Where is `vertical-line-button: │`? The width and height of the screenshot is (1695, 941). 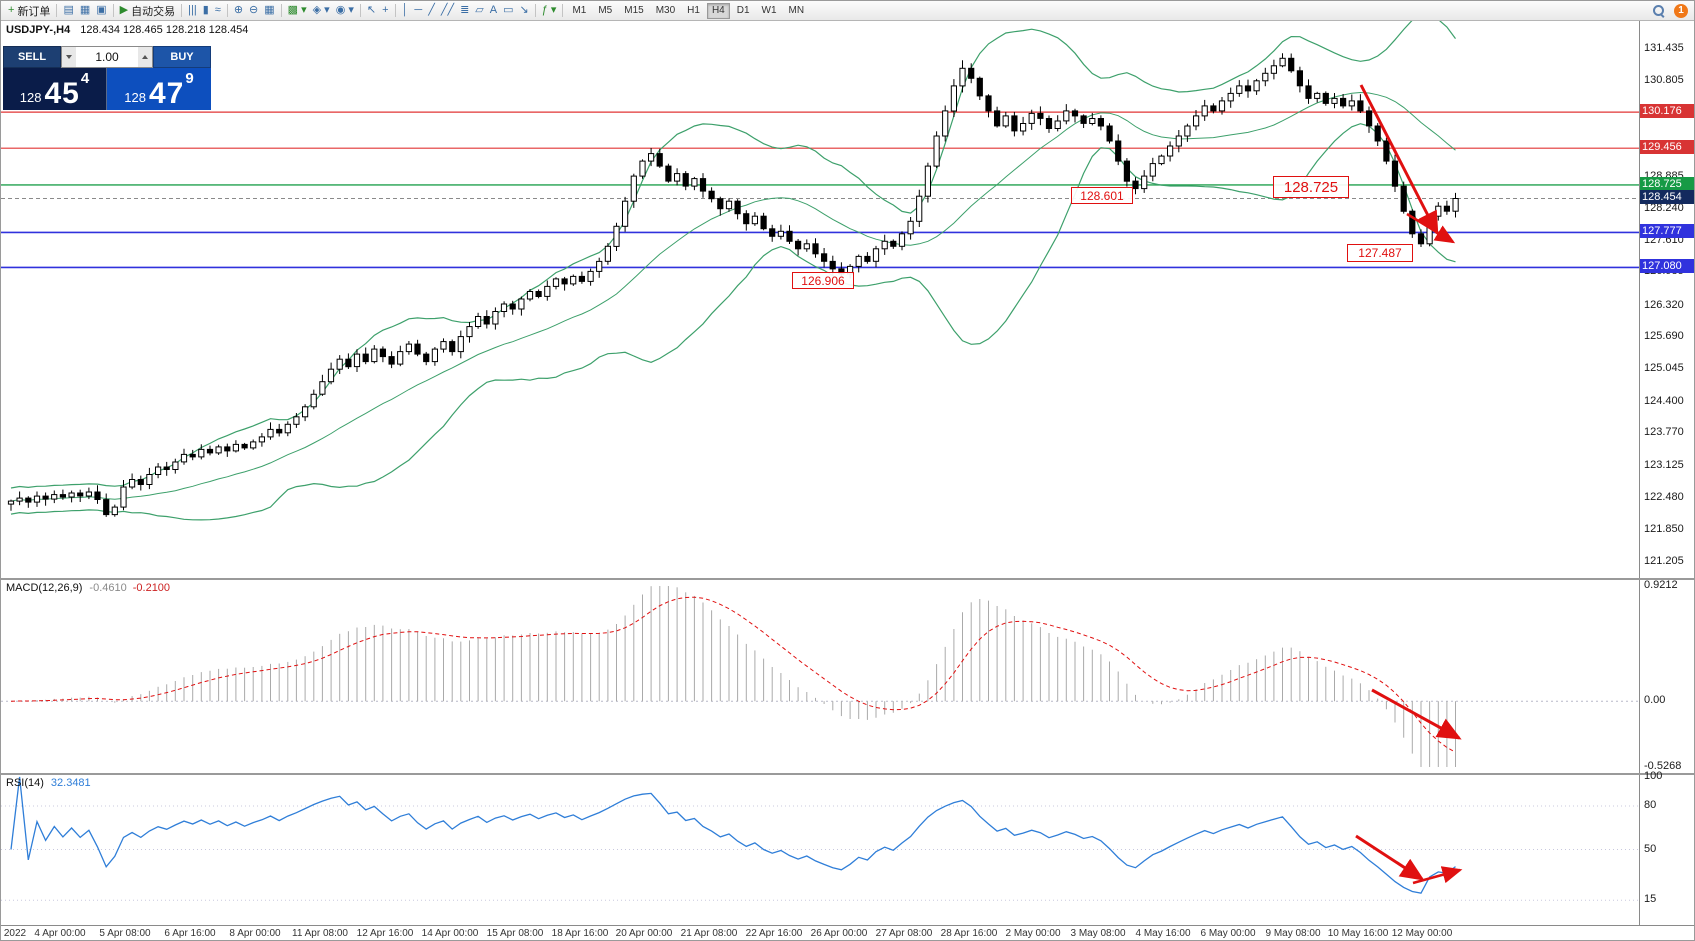 vertical-line-button: │ is located at coordinates (405, 11).